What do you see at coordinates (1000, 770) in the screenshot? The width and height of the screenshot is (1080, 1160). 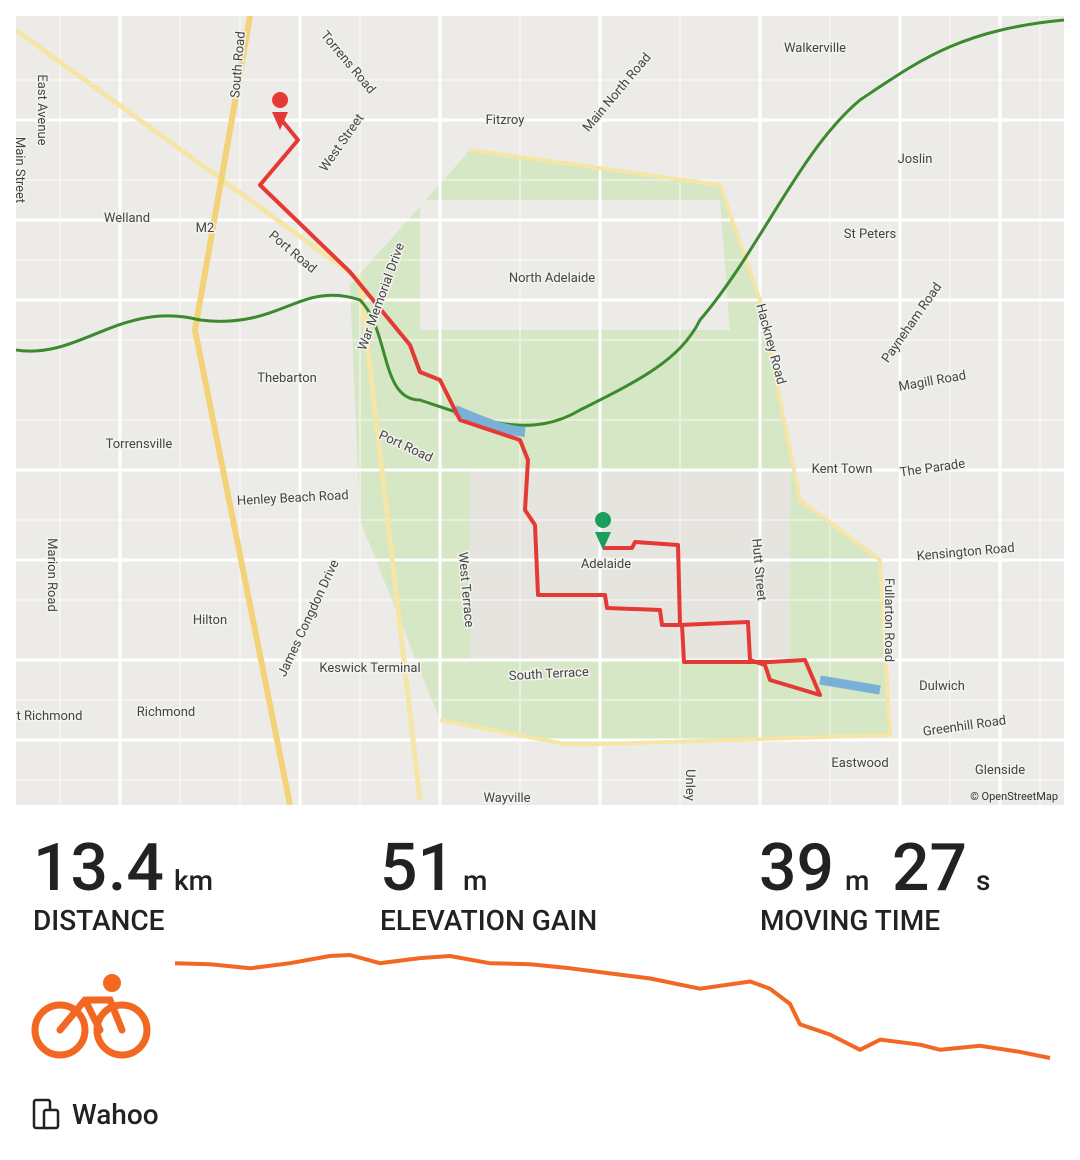 I see `map-label: Glenside` at bounding box center [1000, 770].